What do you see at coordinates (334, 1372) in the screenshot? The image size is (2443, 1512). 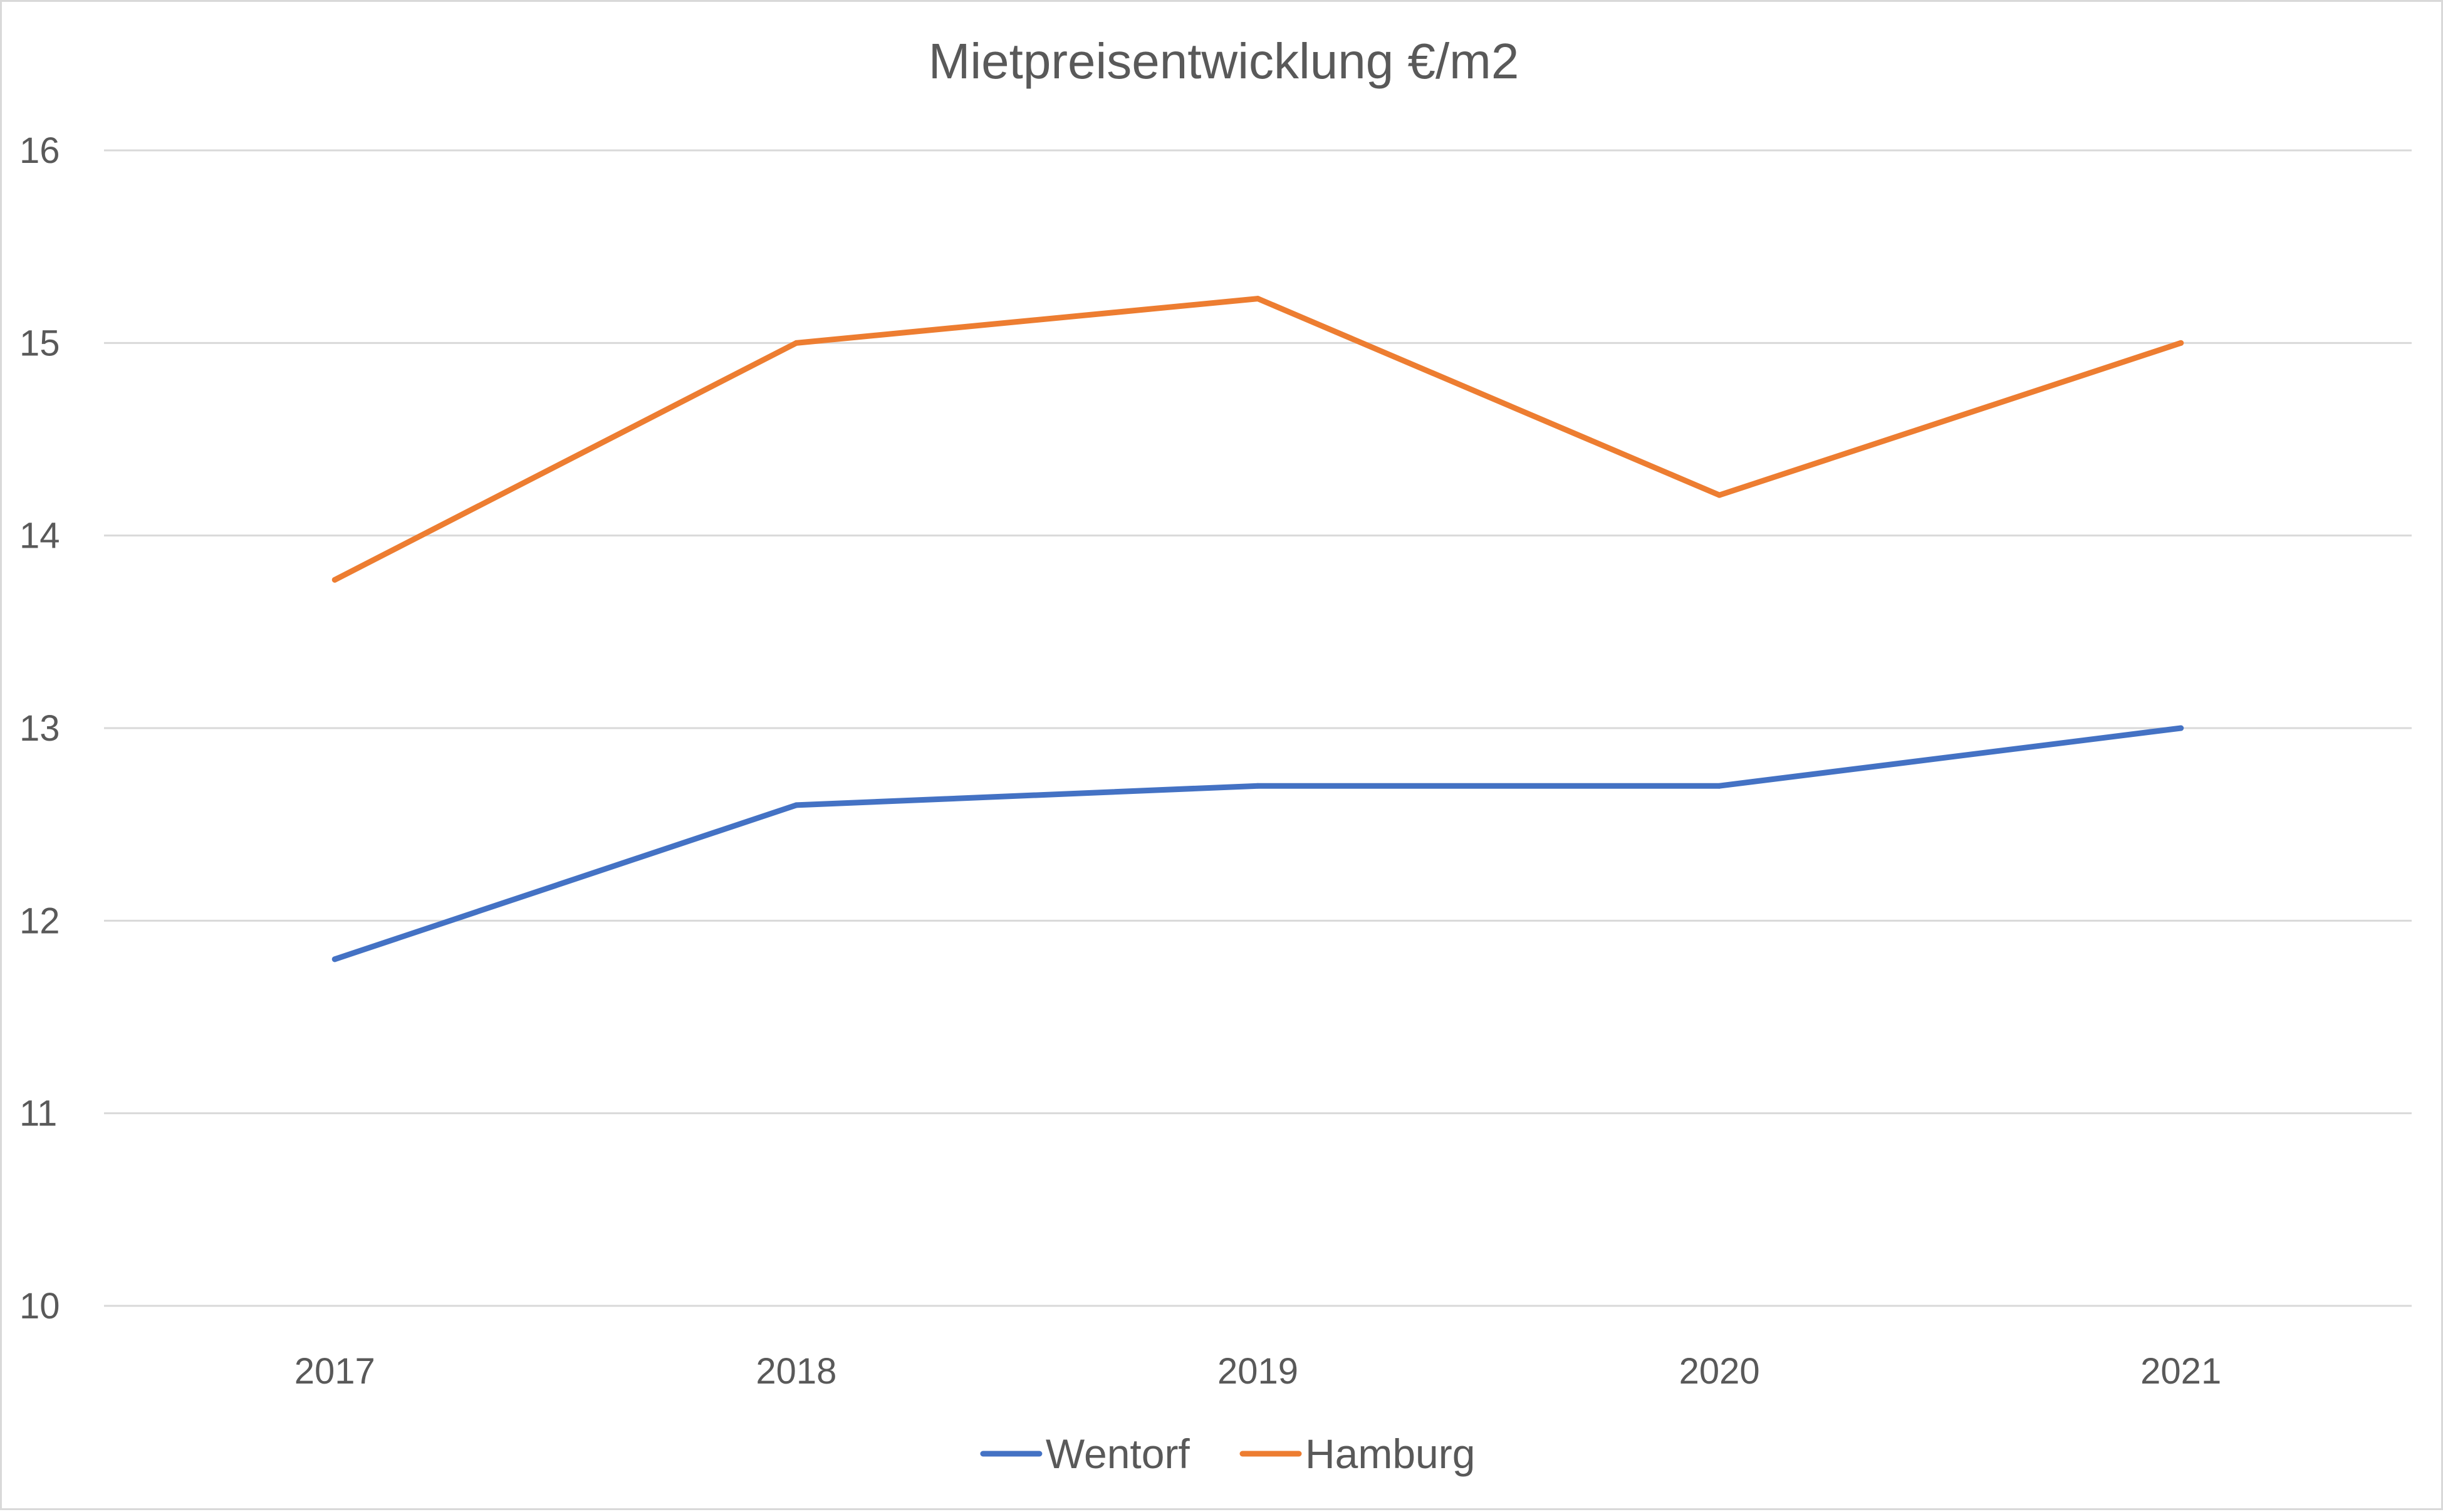 I see `x-tick-label: 2017` at bounding box center [334, 1372].